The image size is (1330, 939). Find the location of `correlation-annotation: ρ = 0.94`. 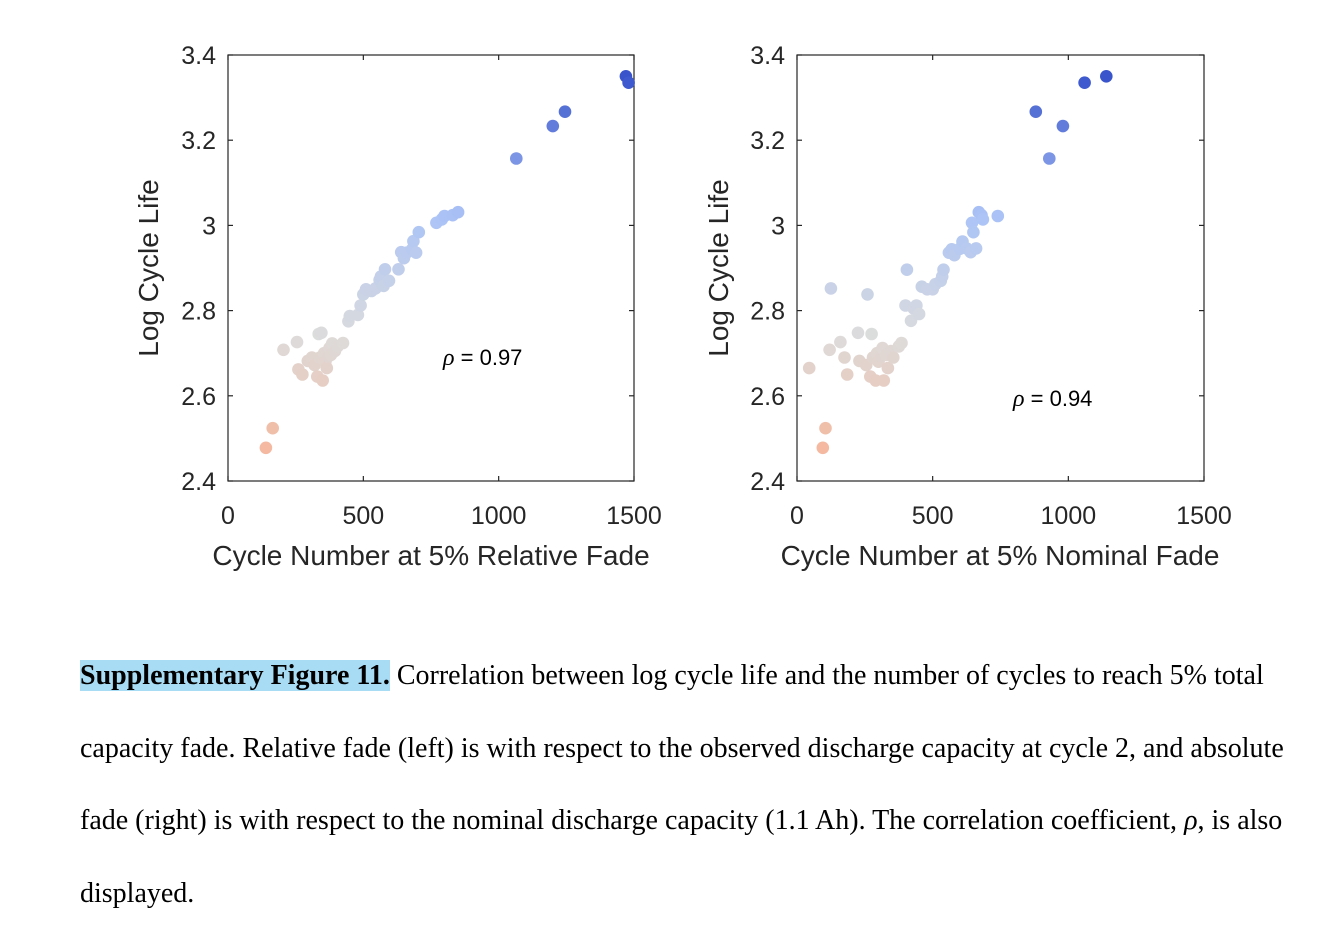

correlation-annotation: ρ = 0.94 is located at coordinates (1052, 399).